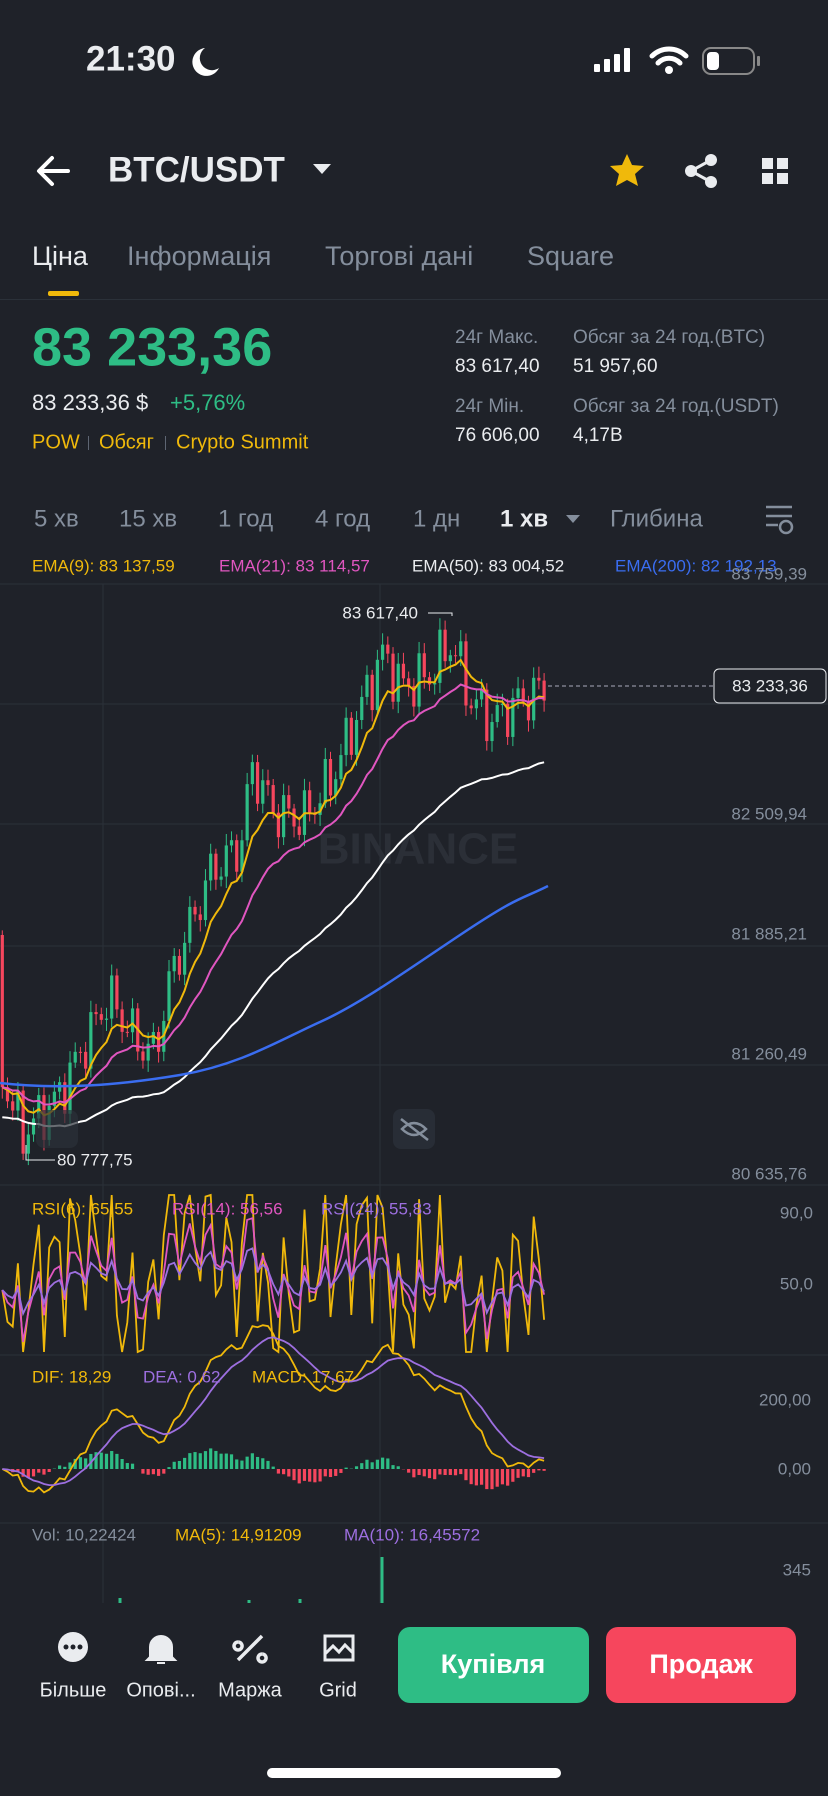 This screenshot has height=1796, width=828. I want to click on grid-button, so click(339, 1648).